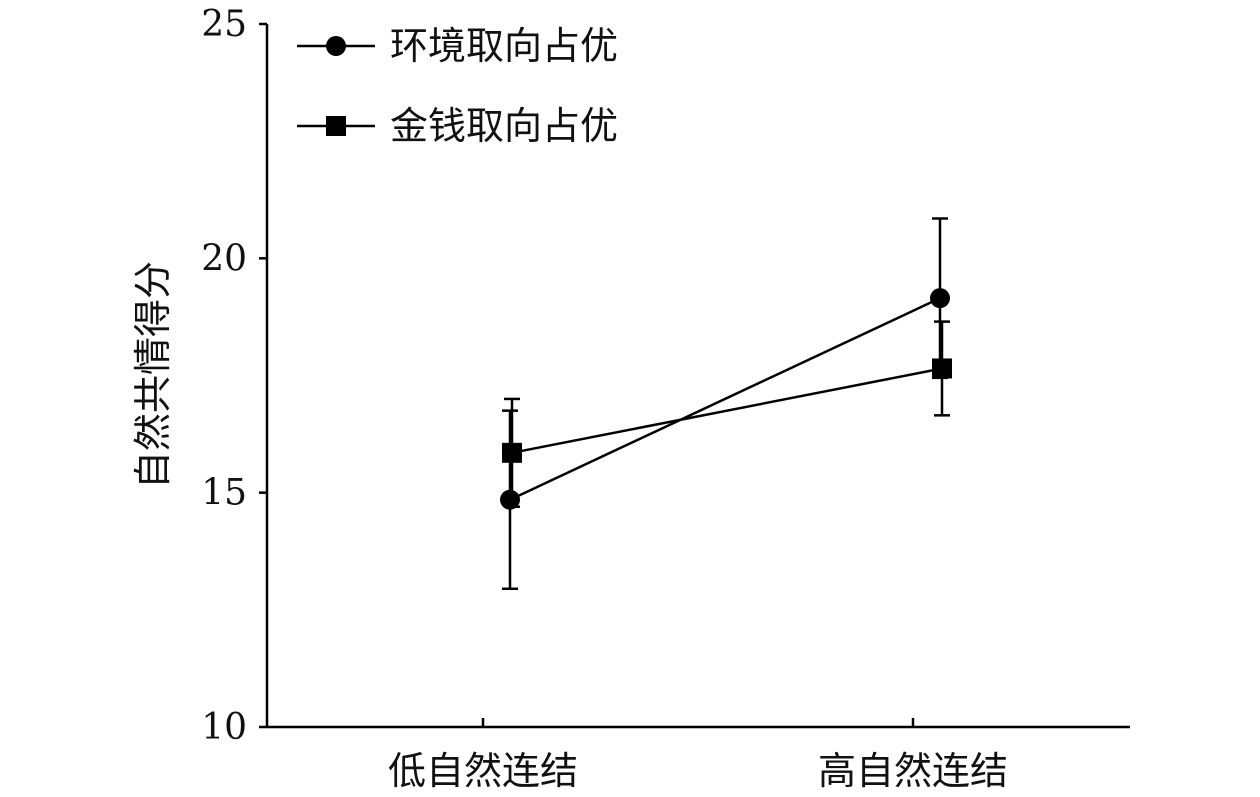  What do you see at coordinates (483, 771) in the screenshot?
I see `x-tick-label: 低自然连结` at bounding box center [483, 771].